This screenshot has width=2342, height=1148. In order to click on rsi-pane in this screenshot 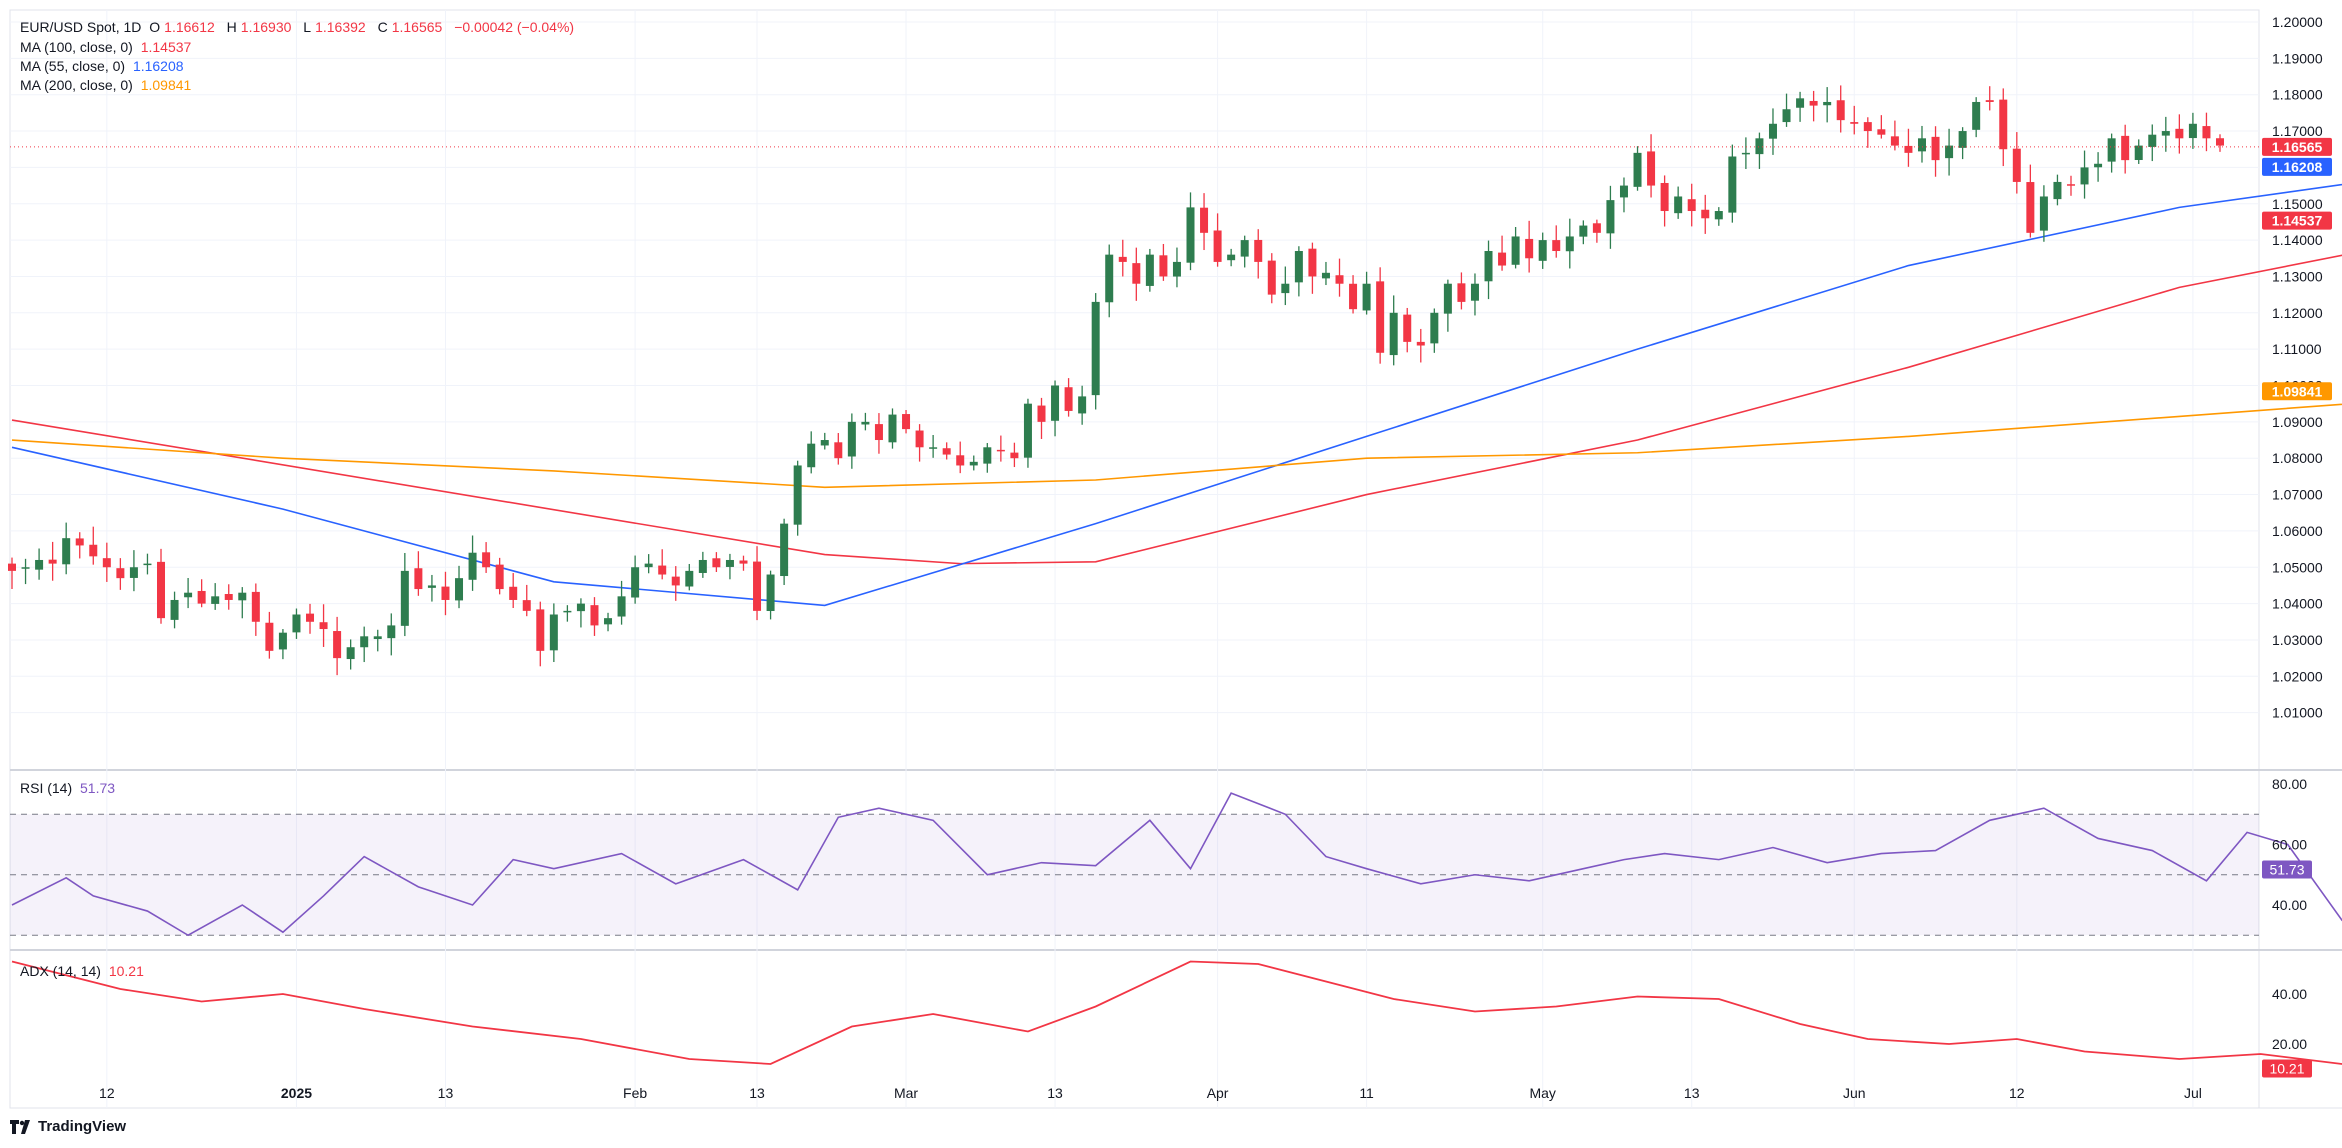, I will do `click(1176, 864)`.